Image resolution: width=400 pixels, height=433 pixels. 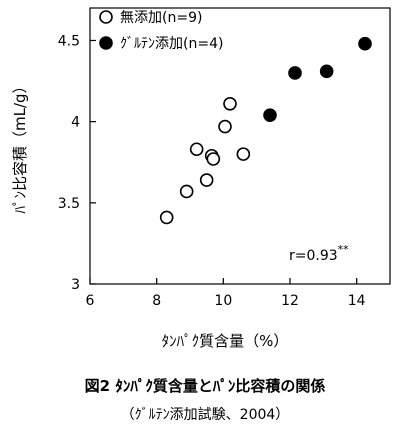 What do you see at coordinates (223, 301) in the screenshot?
I see `x-tick-label: 10` at bounding box center [223, 301].